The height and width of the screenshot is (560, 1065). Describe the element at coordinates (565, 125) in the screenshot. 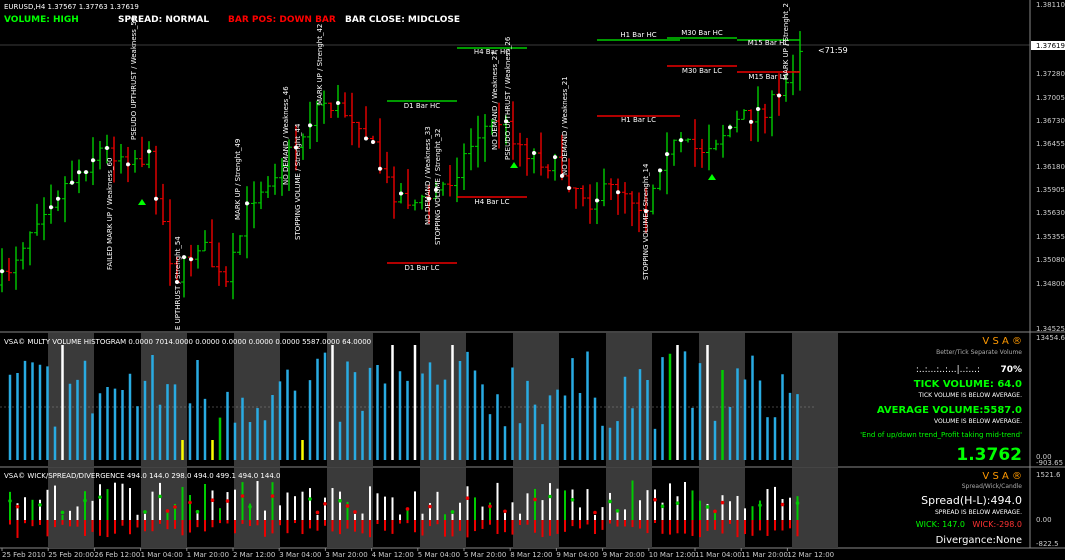

I see `vsa-annotation: NO DEMAND / Weakness_21` at that location.